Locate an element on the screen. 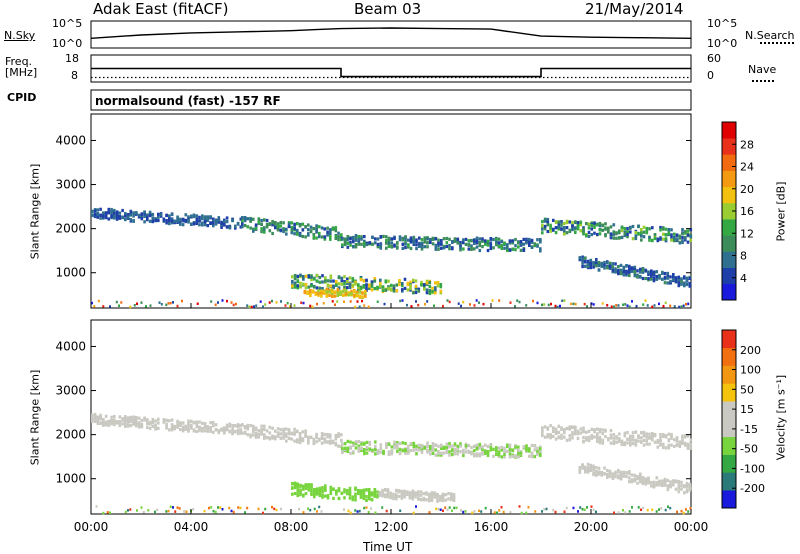 The height and width of the screenshot is (554, 800). colorbar-tick-label: -50 is located at coordinates (749, 449).